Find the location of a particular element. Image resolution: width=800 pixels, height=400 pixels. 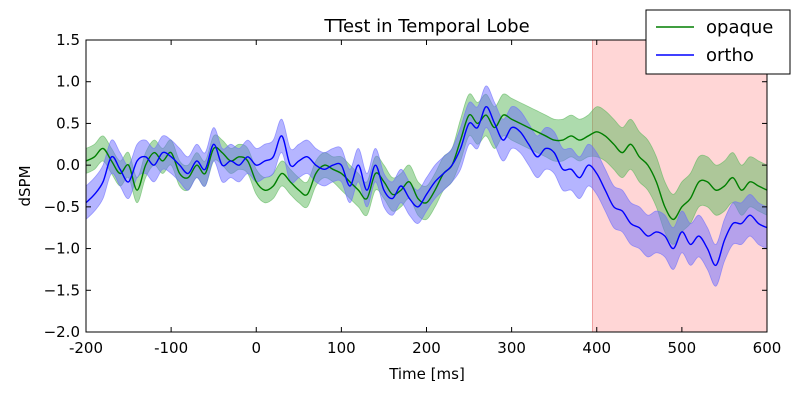

y-tick-label: 0.5 is located at coordinates (68, 123).